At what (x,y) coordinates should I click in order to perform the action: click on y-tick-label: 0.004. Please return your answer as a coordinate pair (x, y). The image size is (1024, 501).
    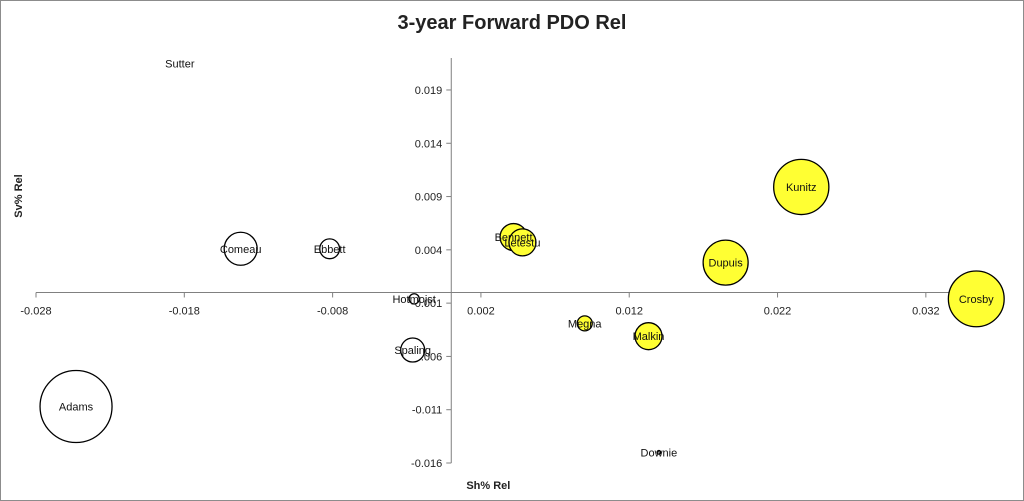
    Looking at the image, I should click on (429, 251).